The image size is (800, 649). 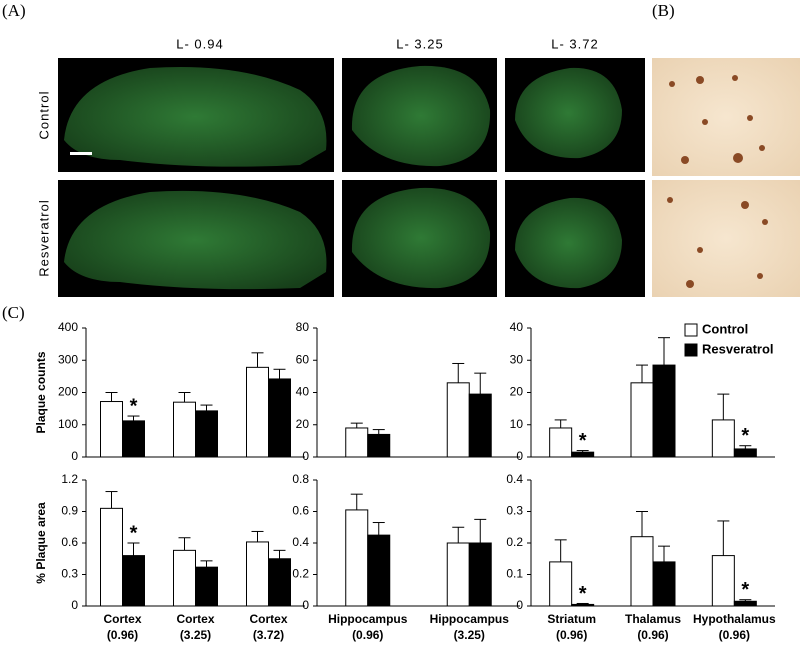 What do you see at coordinates (725, 328) in the screenshot?
I see `legend-label: Control` at bounding box center [725, 328].